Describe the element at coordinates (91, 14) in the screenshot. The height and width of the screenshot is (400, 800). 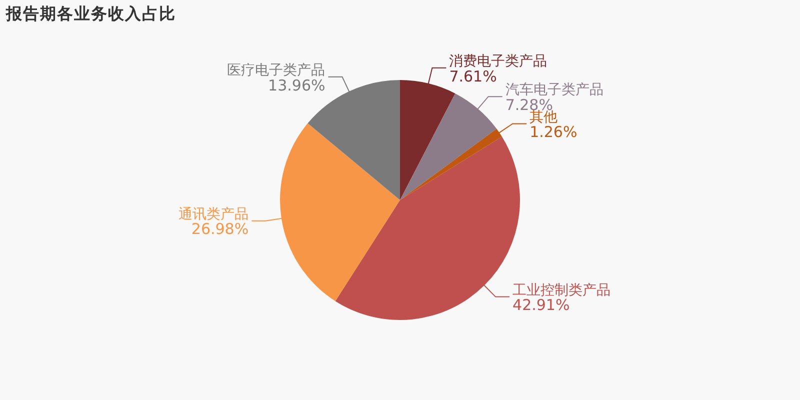
I see `chart-title: 报告期各业务收入占比` at that location.